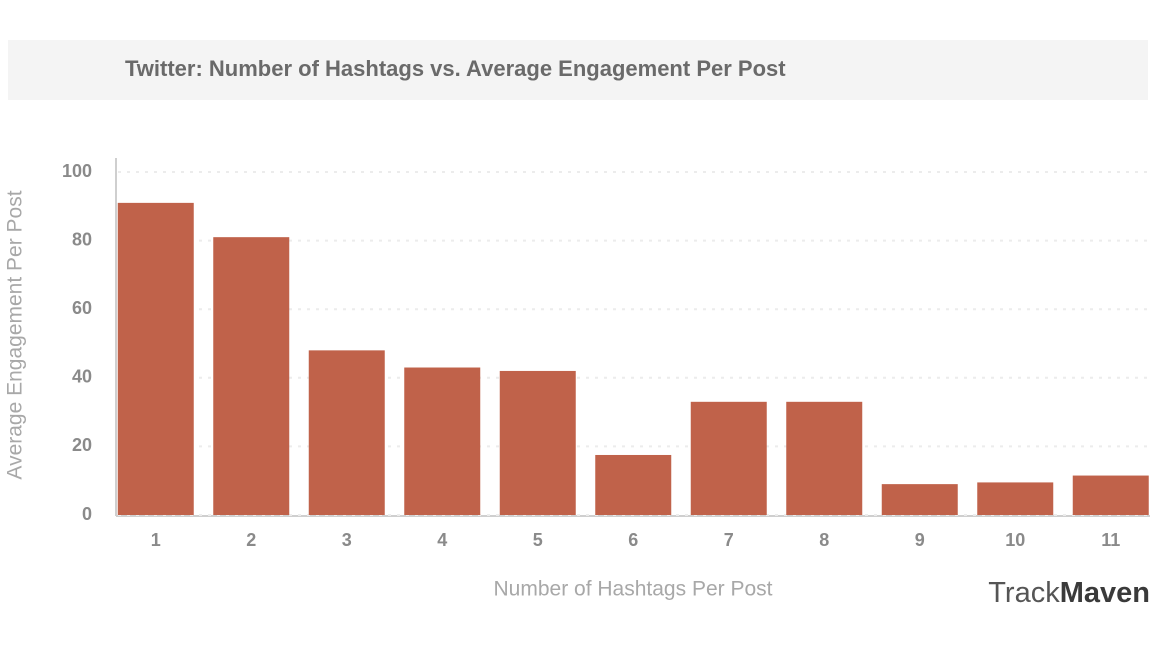  What do you see at coordinates (442, 540) in the screenshot?
I see `x-tick-label: 4` at bounding box center [442, 540].